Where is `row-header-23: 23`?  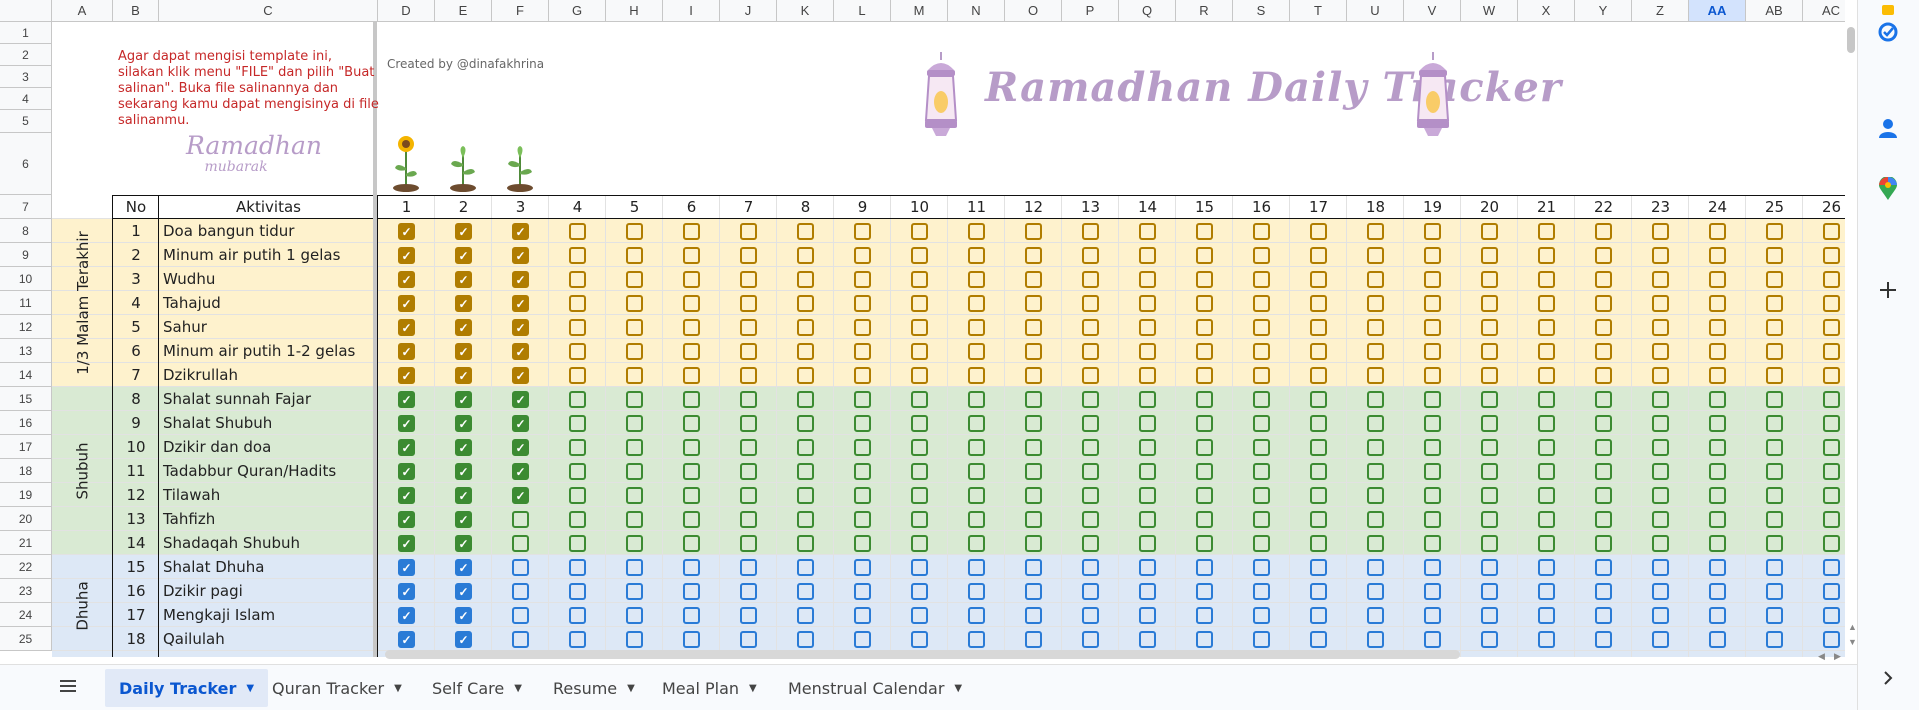 row-header-23: 23 is located at coordinates (26, 591).